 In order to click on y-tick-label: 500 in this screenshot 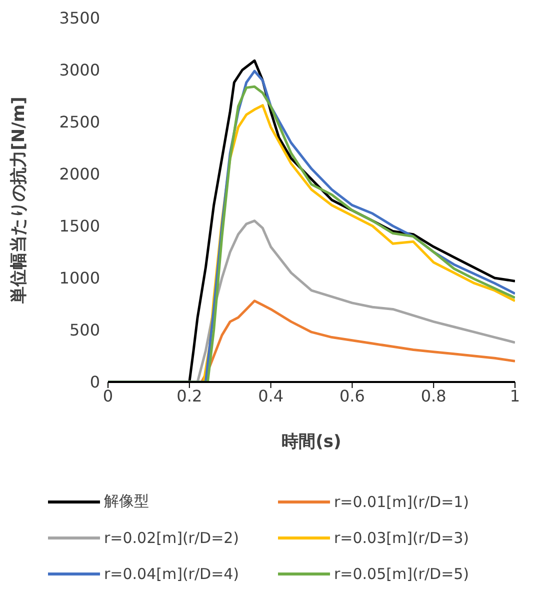, I will do `click(84, 330)`.